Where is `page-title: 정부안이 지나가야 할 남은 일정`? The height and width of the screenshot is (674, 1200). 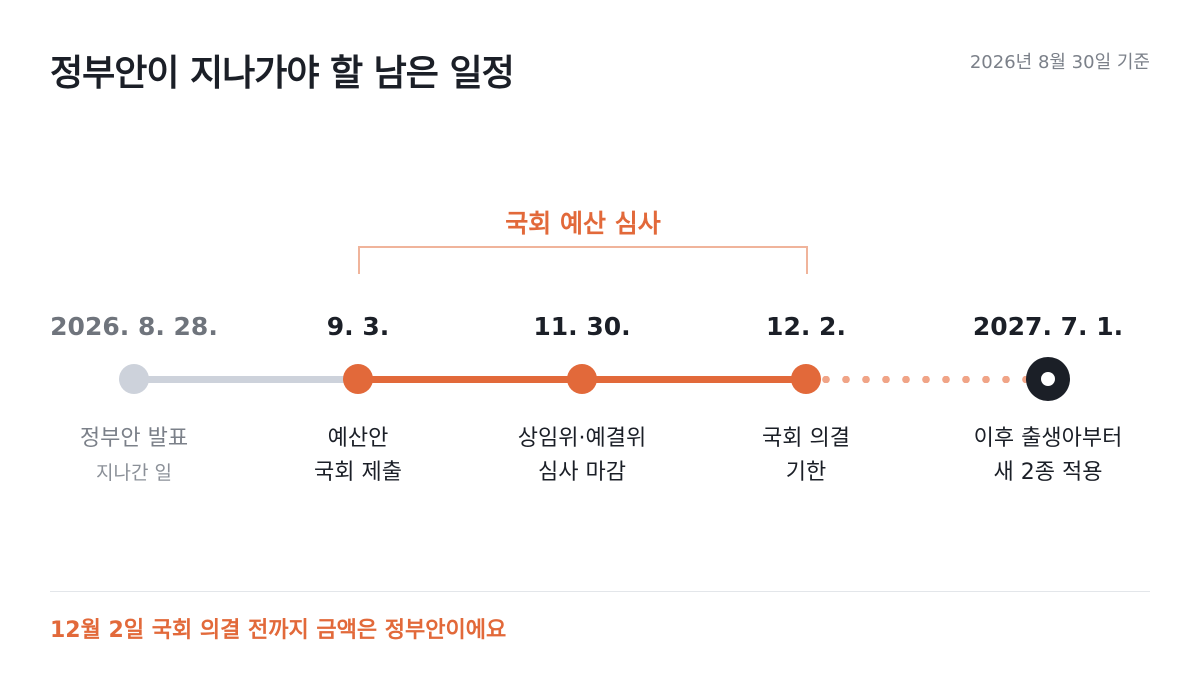
page-title: 정부안이 지나가야 할 남은 일정 is located at coordinates (282, 73).